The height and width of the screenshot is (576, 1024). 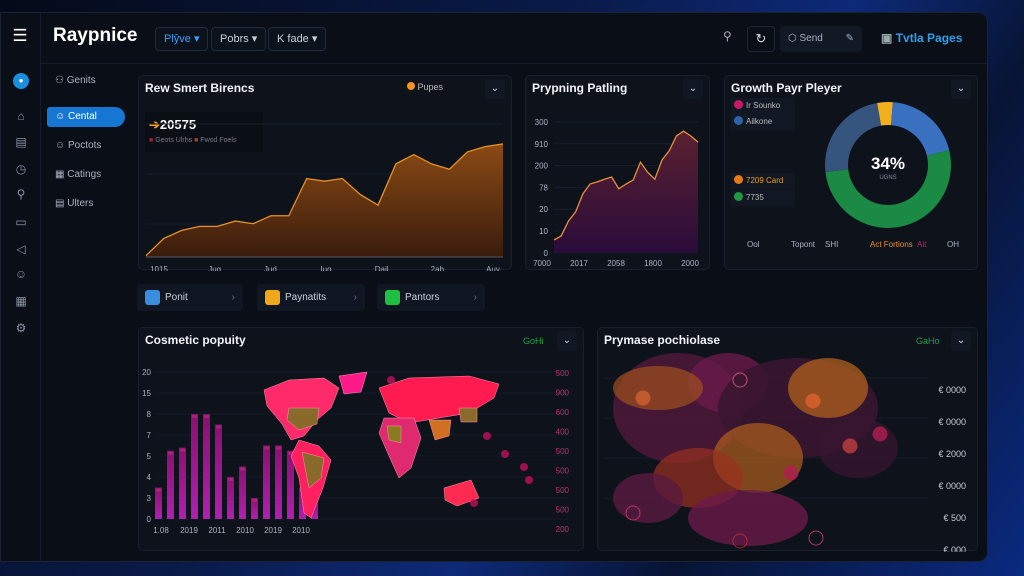 I want to click on tile-icon, so click(x=152, y=297).